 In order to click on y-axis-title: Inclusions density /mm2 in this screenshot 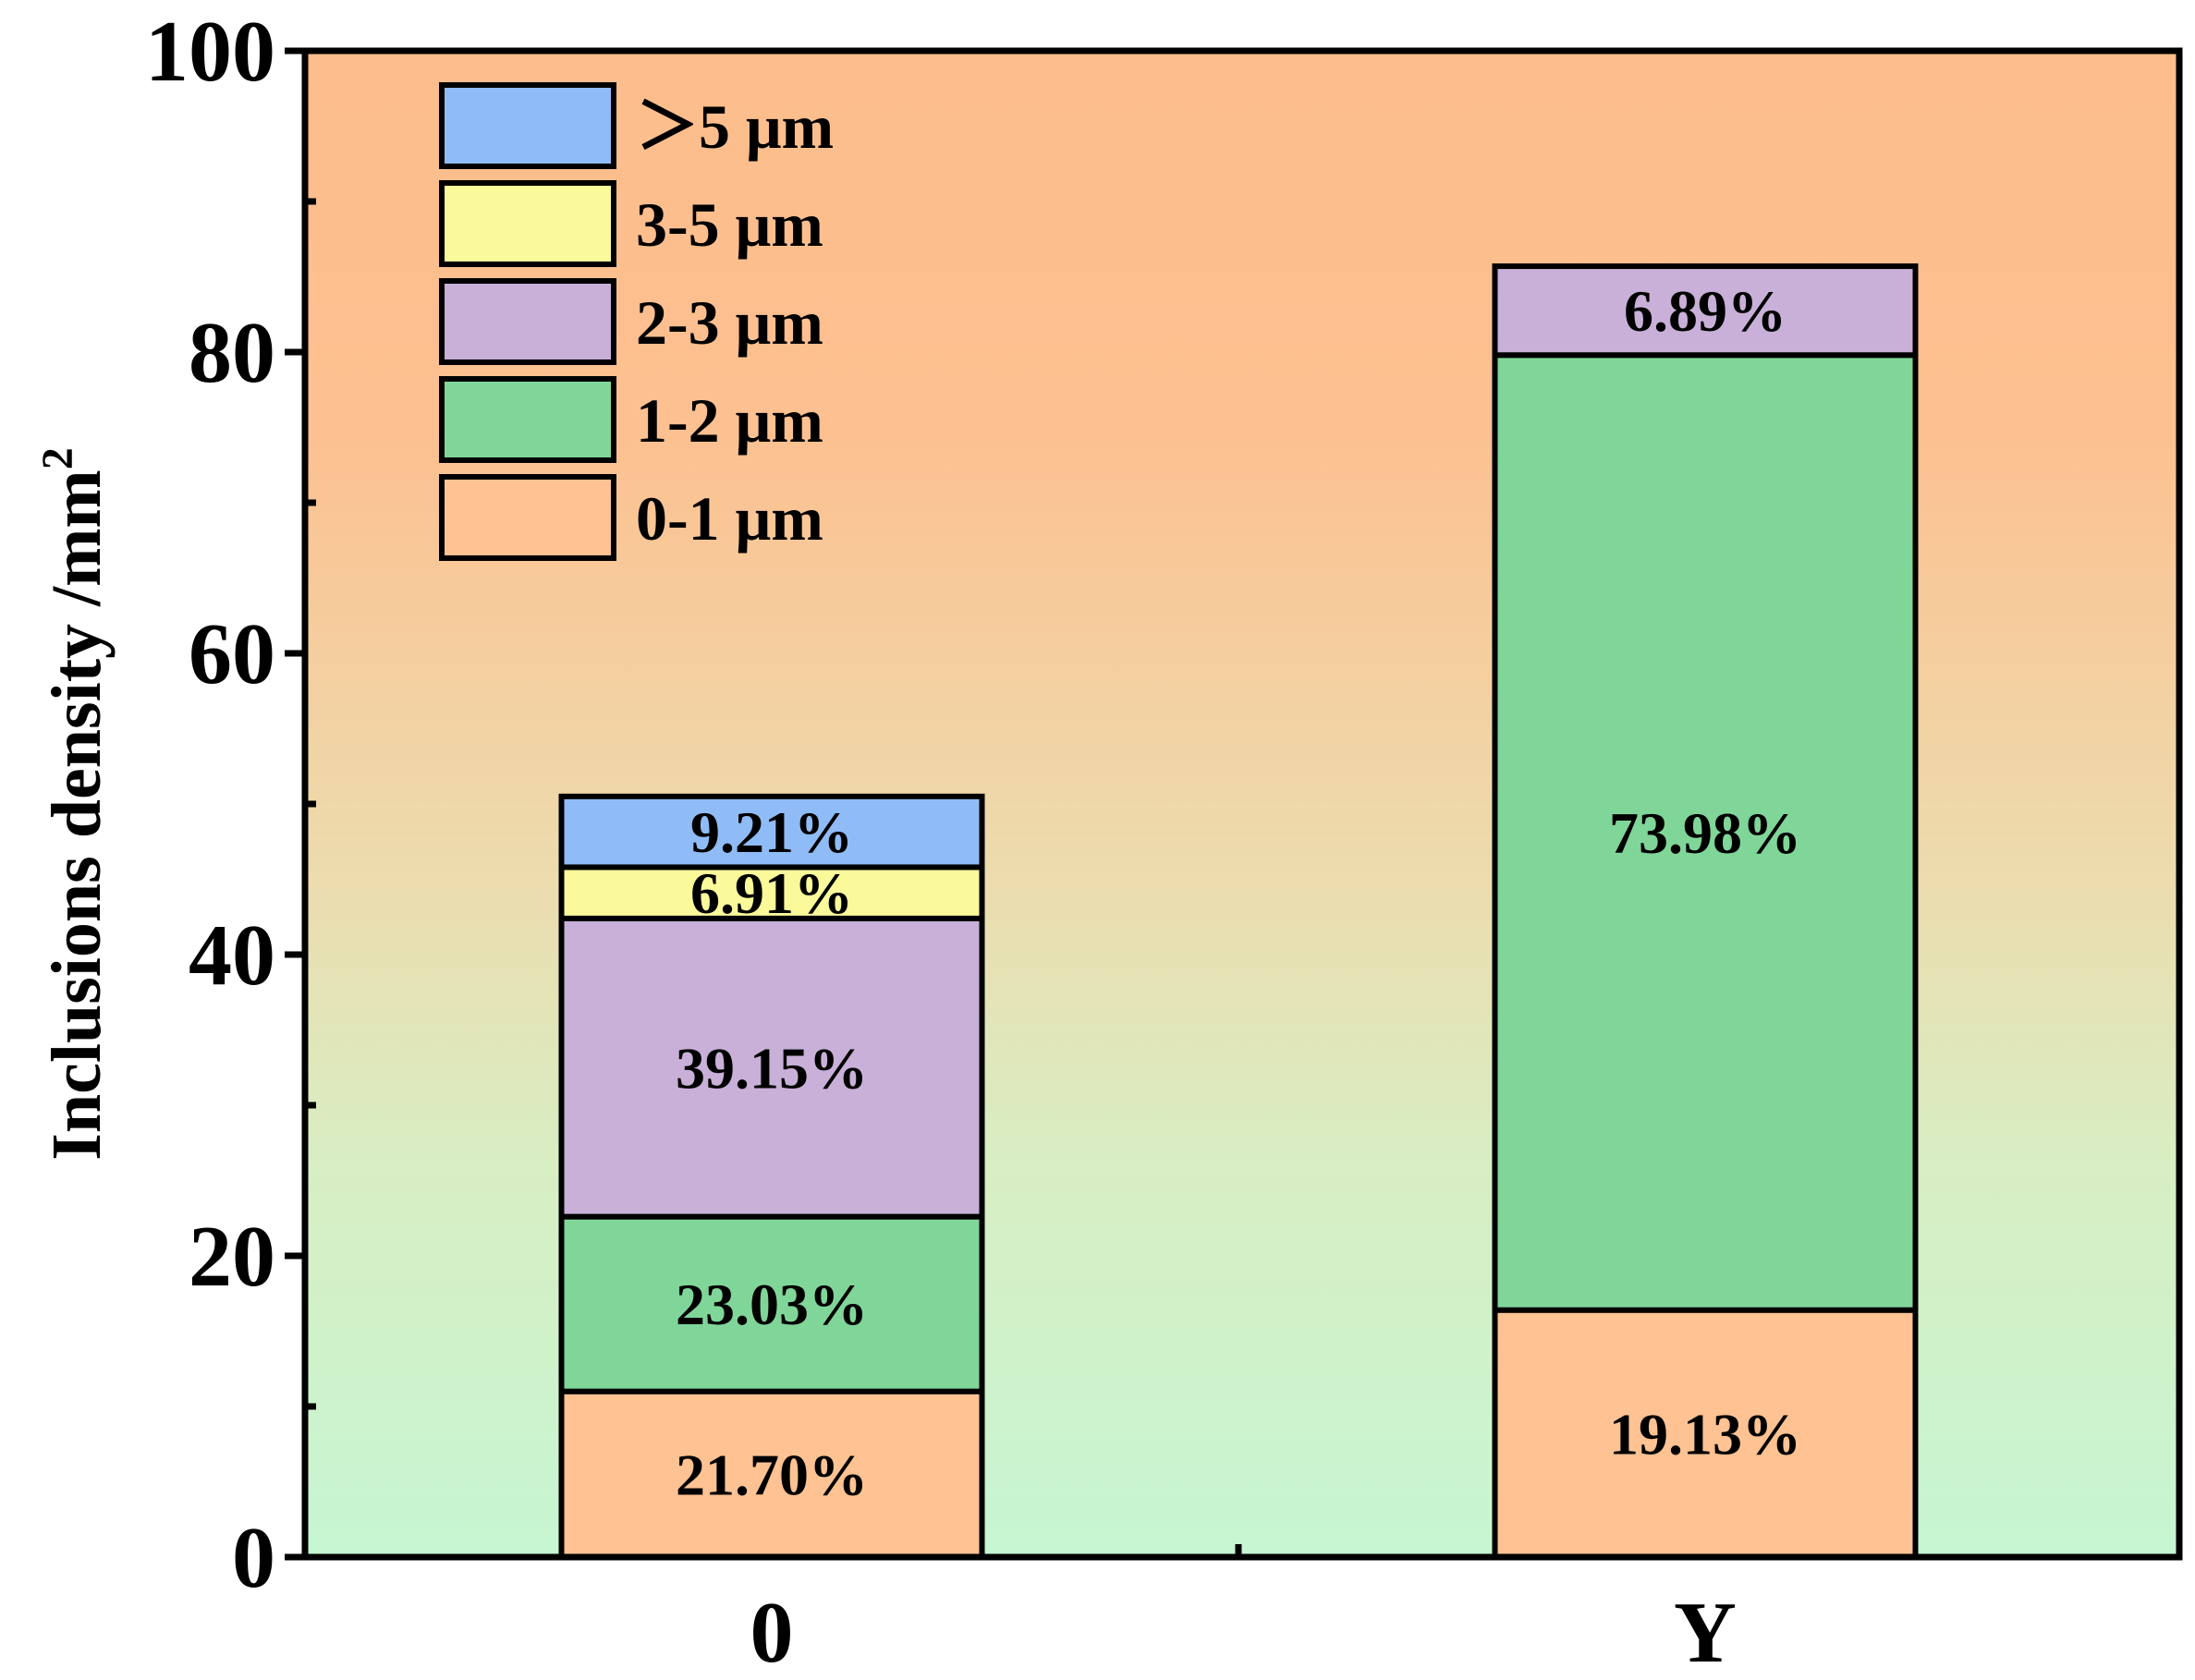, I will do `click(74, 804)`.